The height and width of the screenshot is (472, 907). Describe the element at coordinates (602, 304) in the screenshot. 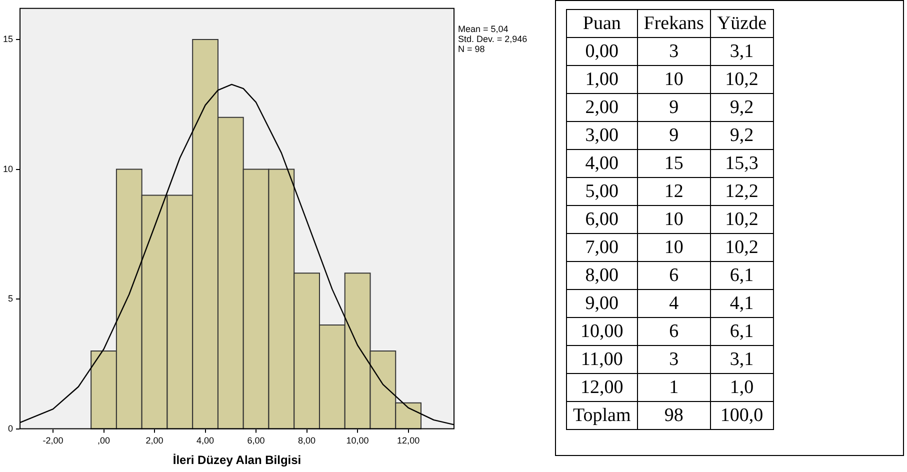

I see `text: 9,00` at that location.